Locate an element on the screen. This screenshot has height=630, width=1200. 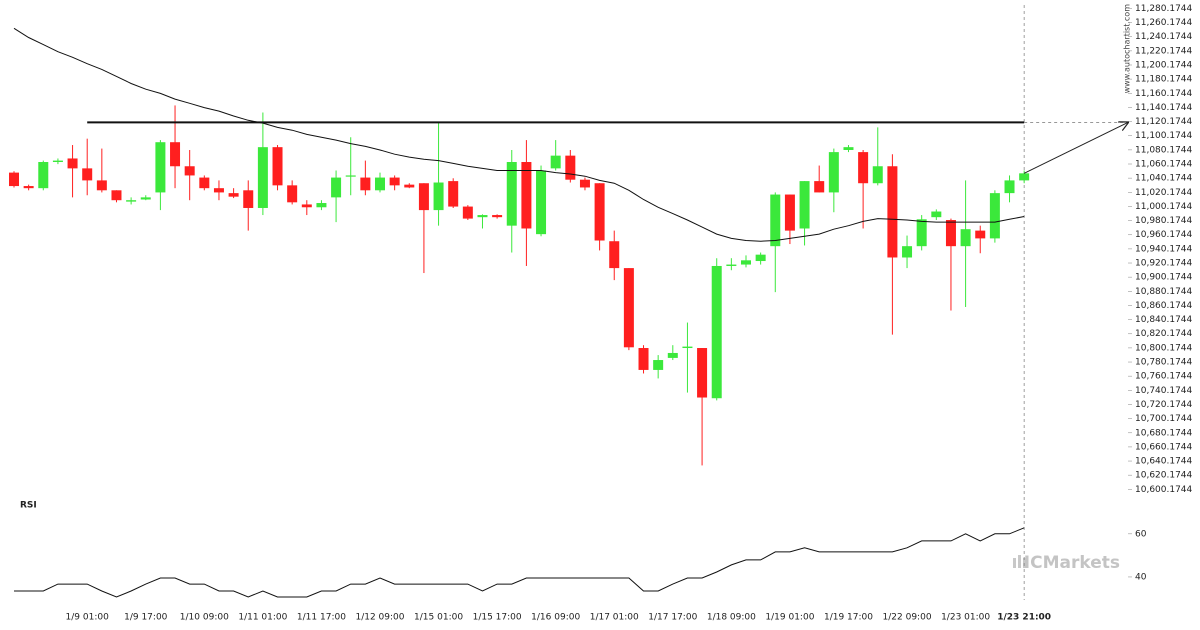
y-tick-label: 10,600.1744 is located at coordinates (1164, 490).